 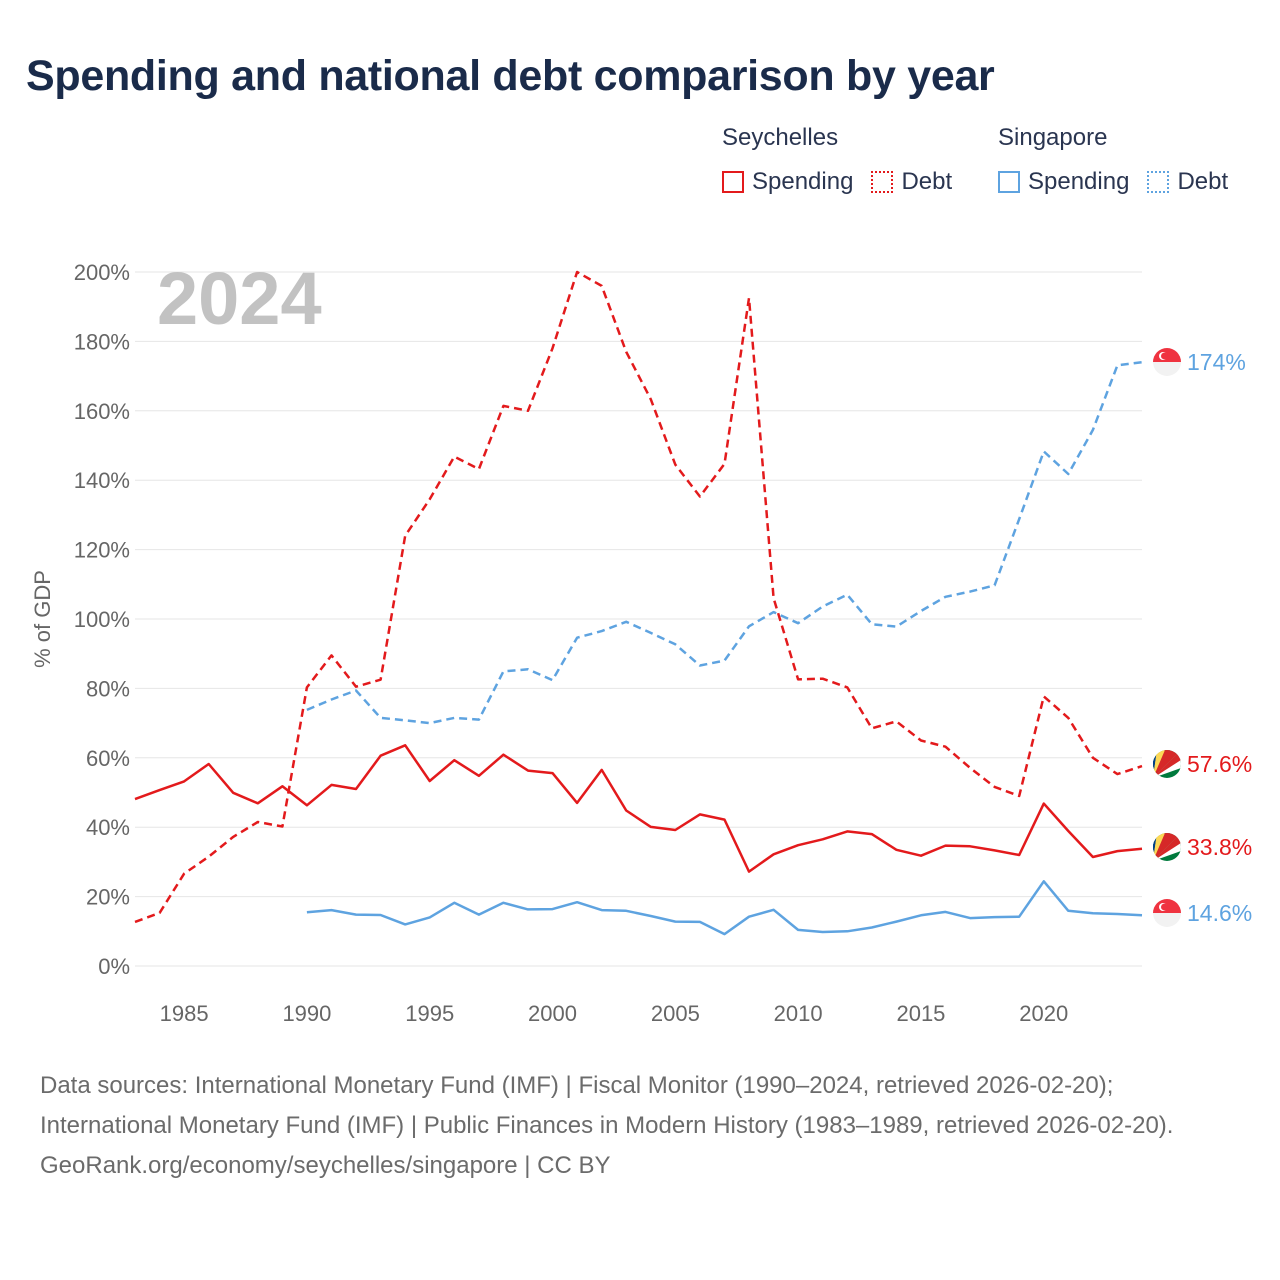 I want to click on legend-item-singapore-debt: Debt, so click(x=1187, y=182).